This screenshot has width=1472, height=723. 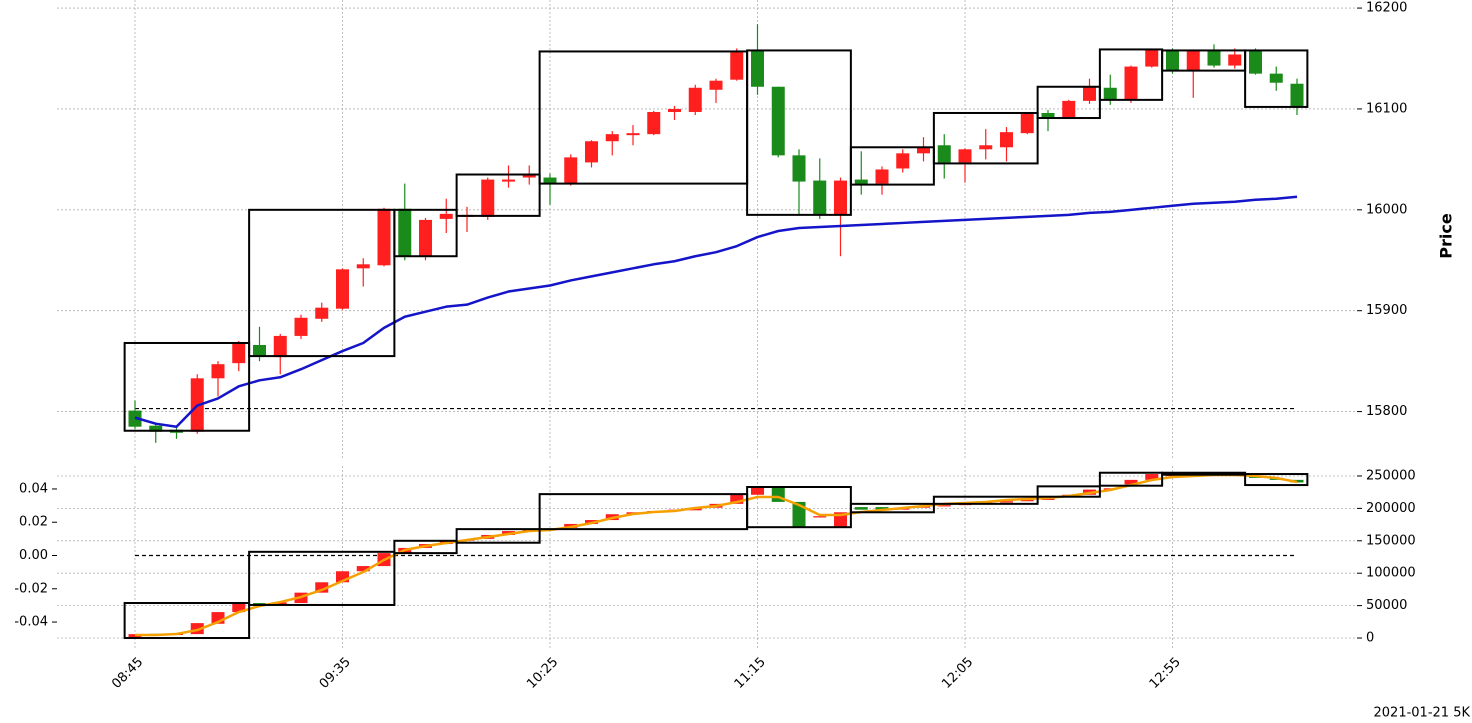 I want to click on y-tick-label: 150000, so click(x=1391, y=540).